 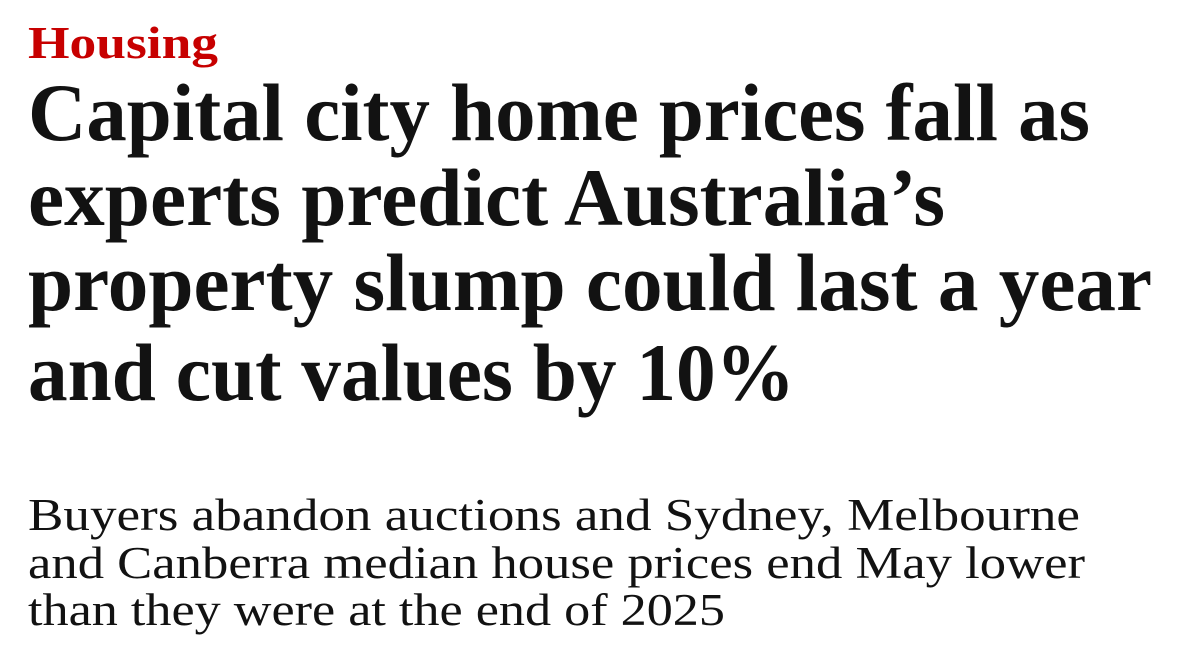 I want to click on kicker: Housing, so click(x=123, y=42).